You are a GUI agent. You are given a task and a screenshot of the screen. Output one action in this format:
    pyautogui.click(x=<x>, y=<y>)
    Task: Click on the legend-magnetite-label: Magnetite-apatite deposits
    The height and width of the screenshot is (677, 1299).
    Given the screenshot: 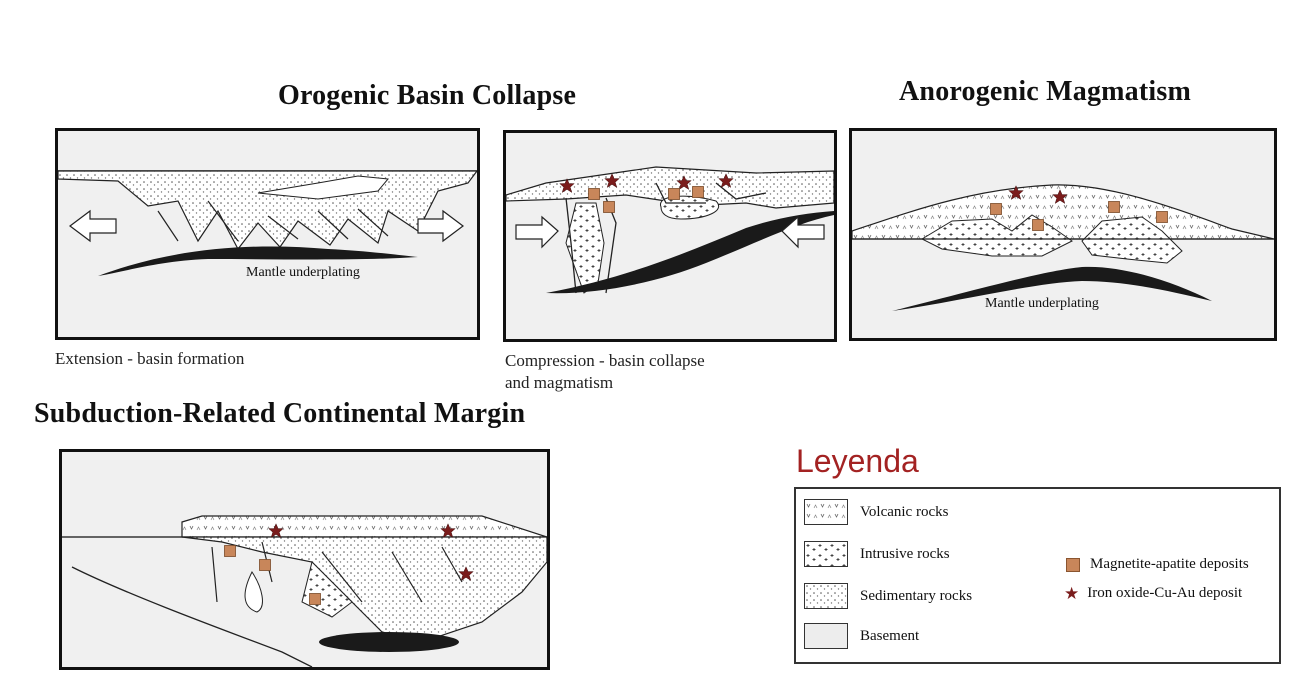 What is the action you would take?
    pyautogui.click(x=1169, y=564)
    